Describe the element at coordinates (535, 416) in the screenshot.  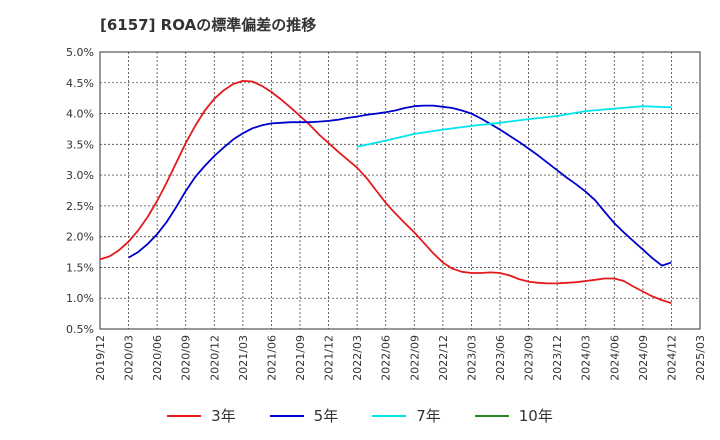
I see `legend-label: 10年` at that location.